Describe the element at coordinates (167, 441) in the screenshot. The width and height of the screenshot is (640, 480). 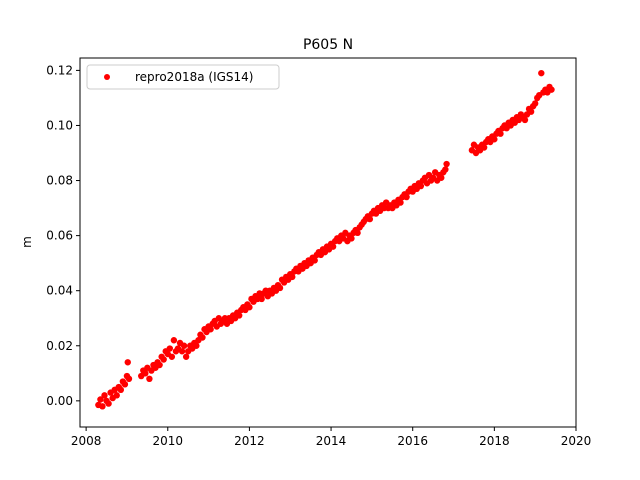
I see `x-tick-label: 2010` at that location.